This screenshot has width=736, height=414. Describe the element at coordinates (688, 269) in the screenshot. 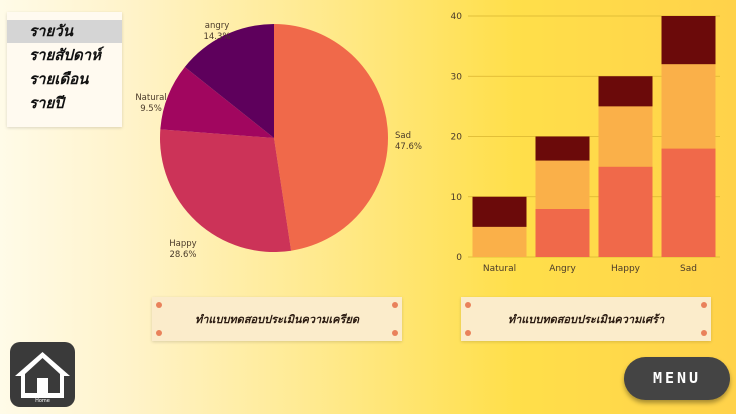

I see `x-tick-label: Sad` at that location.